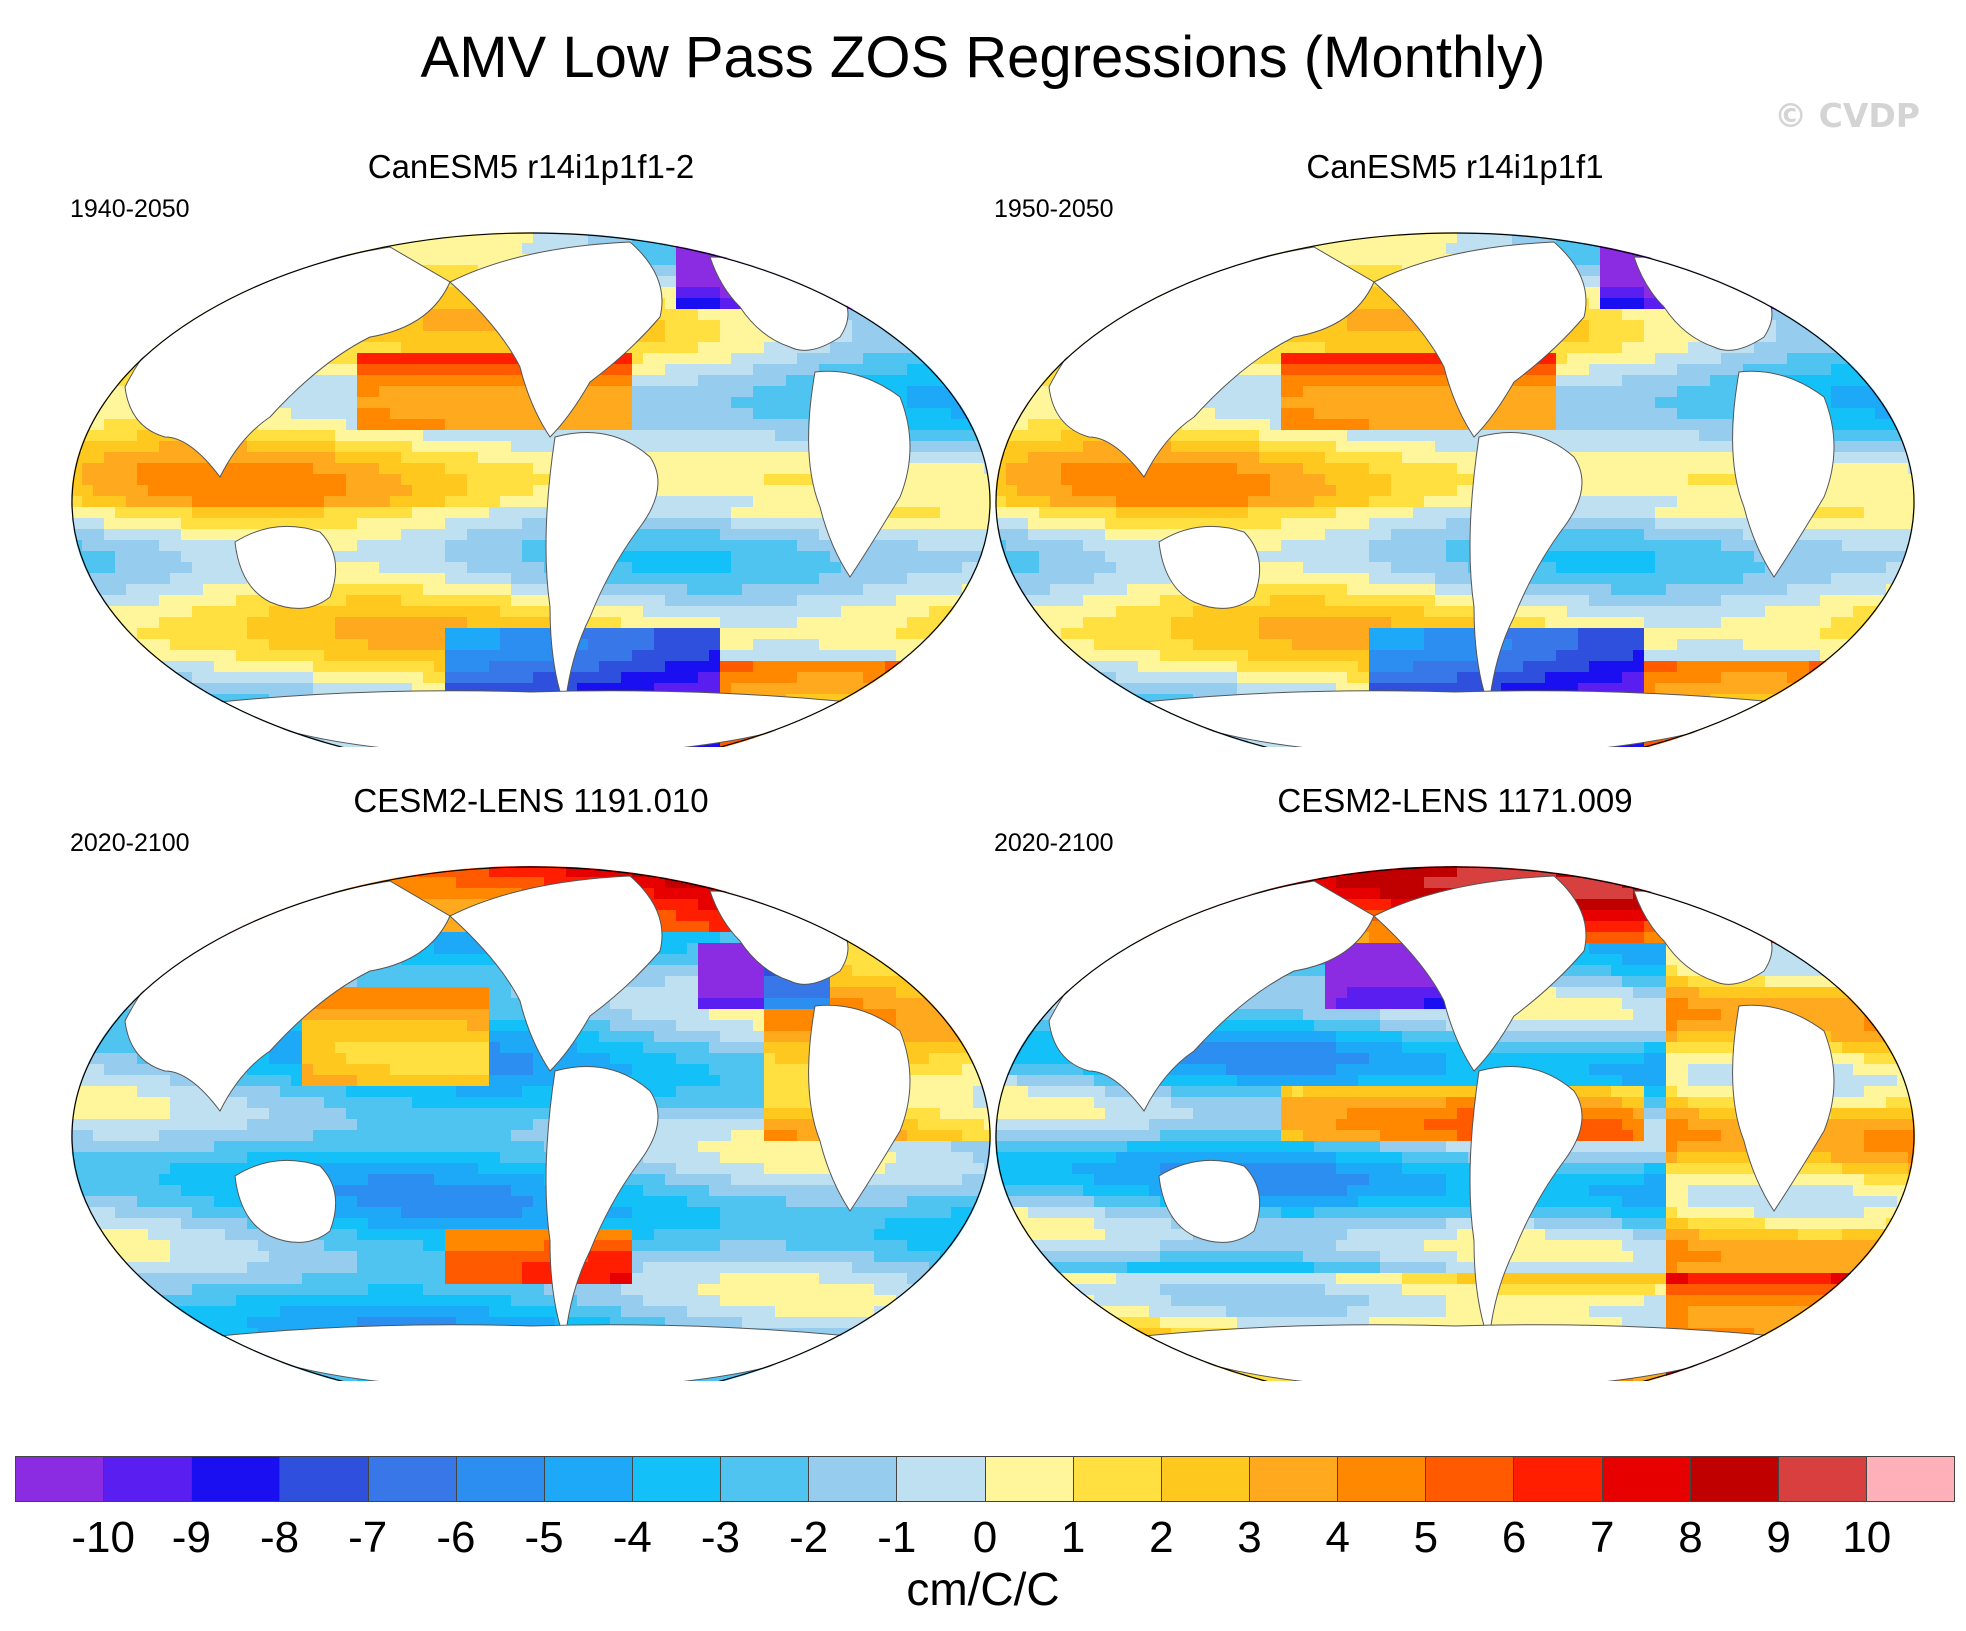  I want to click on world-map, so click(1455, 489).